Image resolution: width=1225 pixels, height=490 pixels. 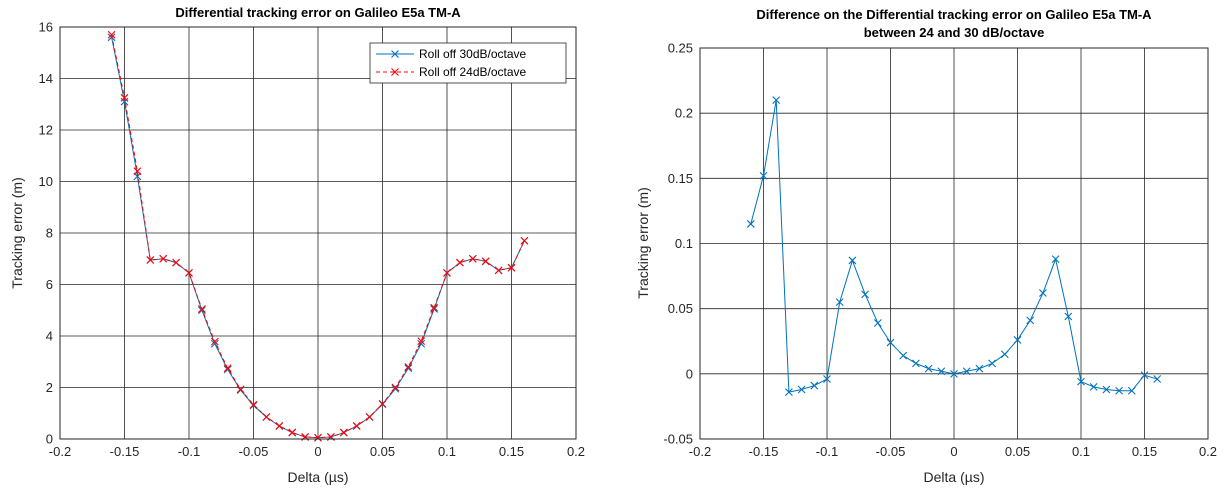 I want to click on chart-right-y-axis-label: Tracking error (m), so click(x=643, y=243).